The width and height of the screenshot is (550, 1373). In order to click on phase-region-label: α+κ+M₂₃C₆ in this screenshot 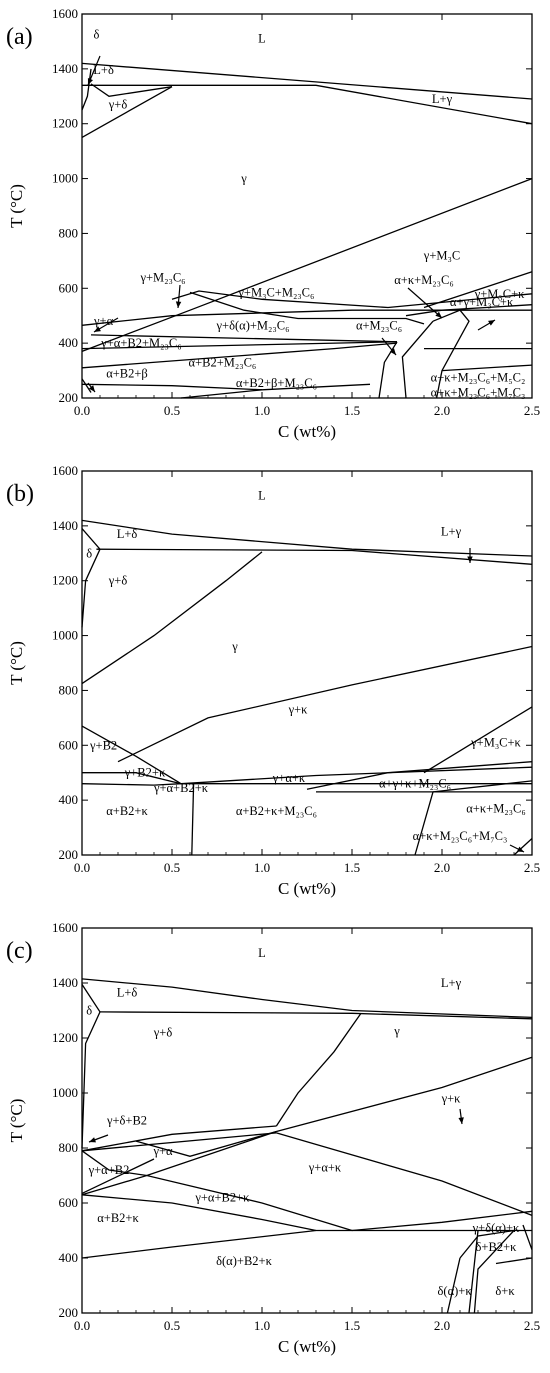, I will do `click(423, 280)`.